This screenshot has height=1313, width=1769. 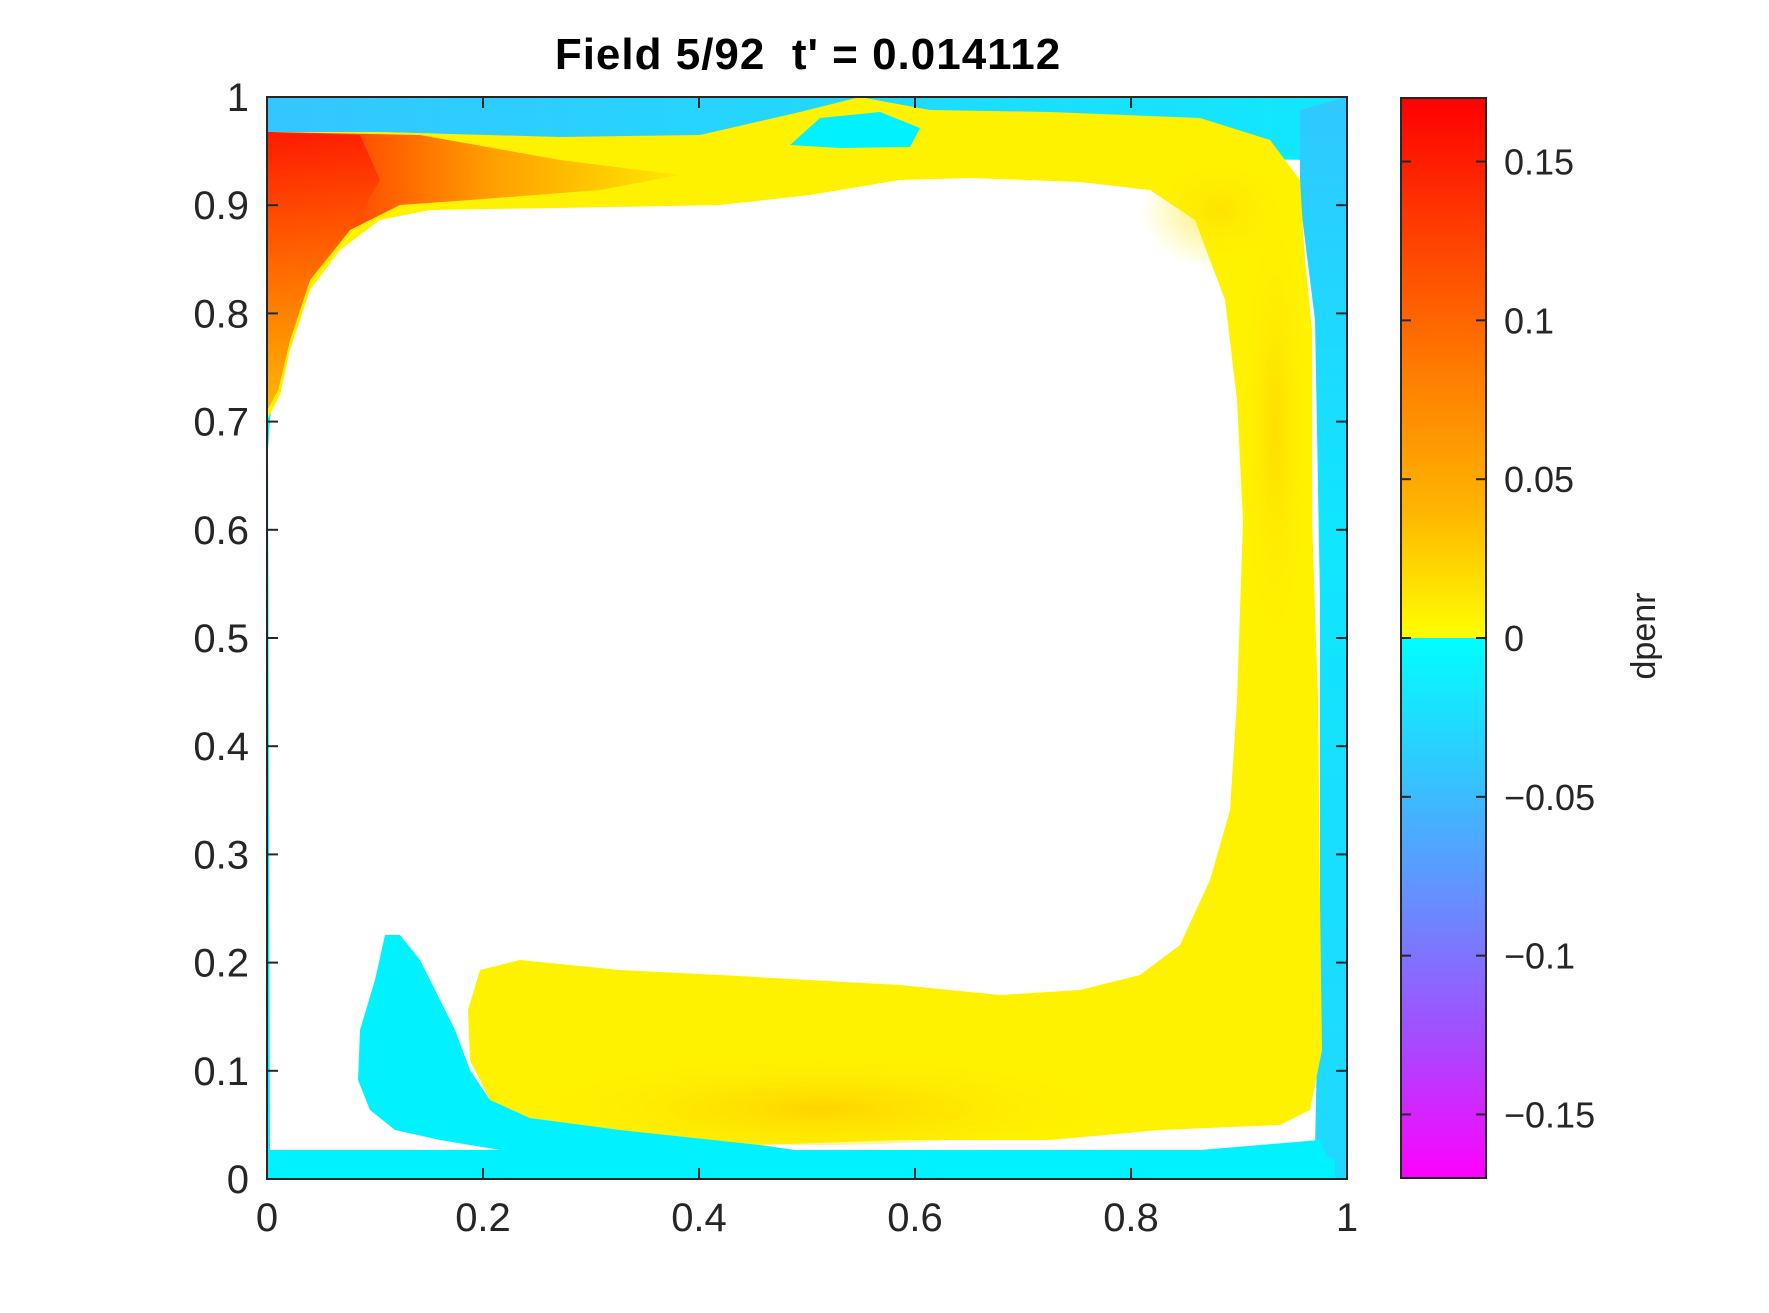 What do you see at coordinates (323, 271) in the screenshot?
I see `positive-region-red-corner` at bounding box center [323, 271].